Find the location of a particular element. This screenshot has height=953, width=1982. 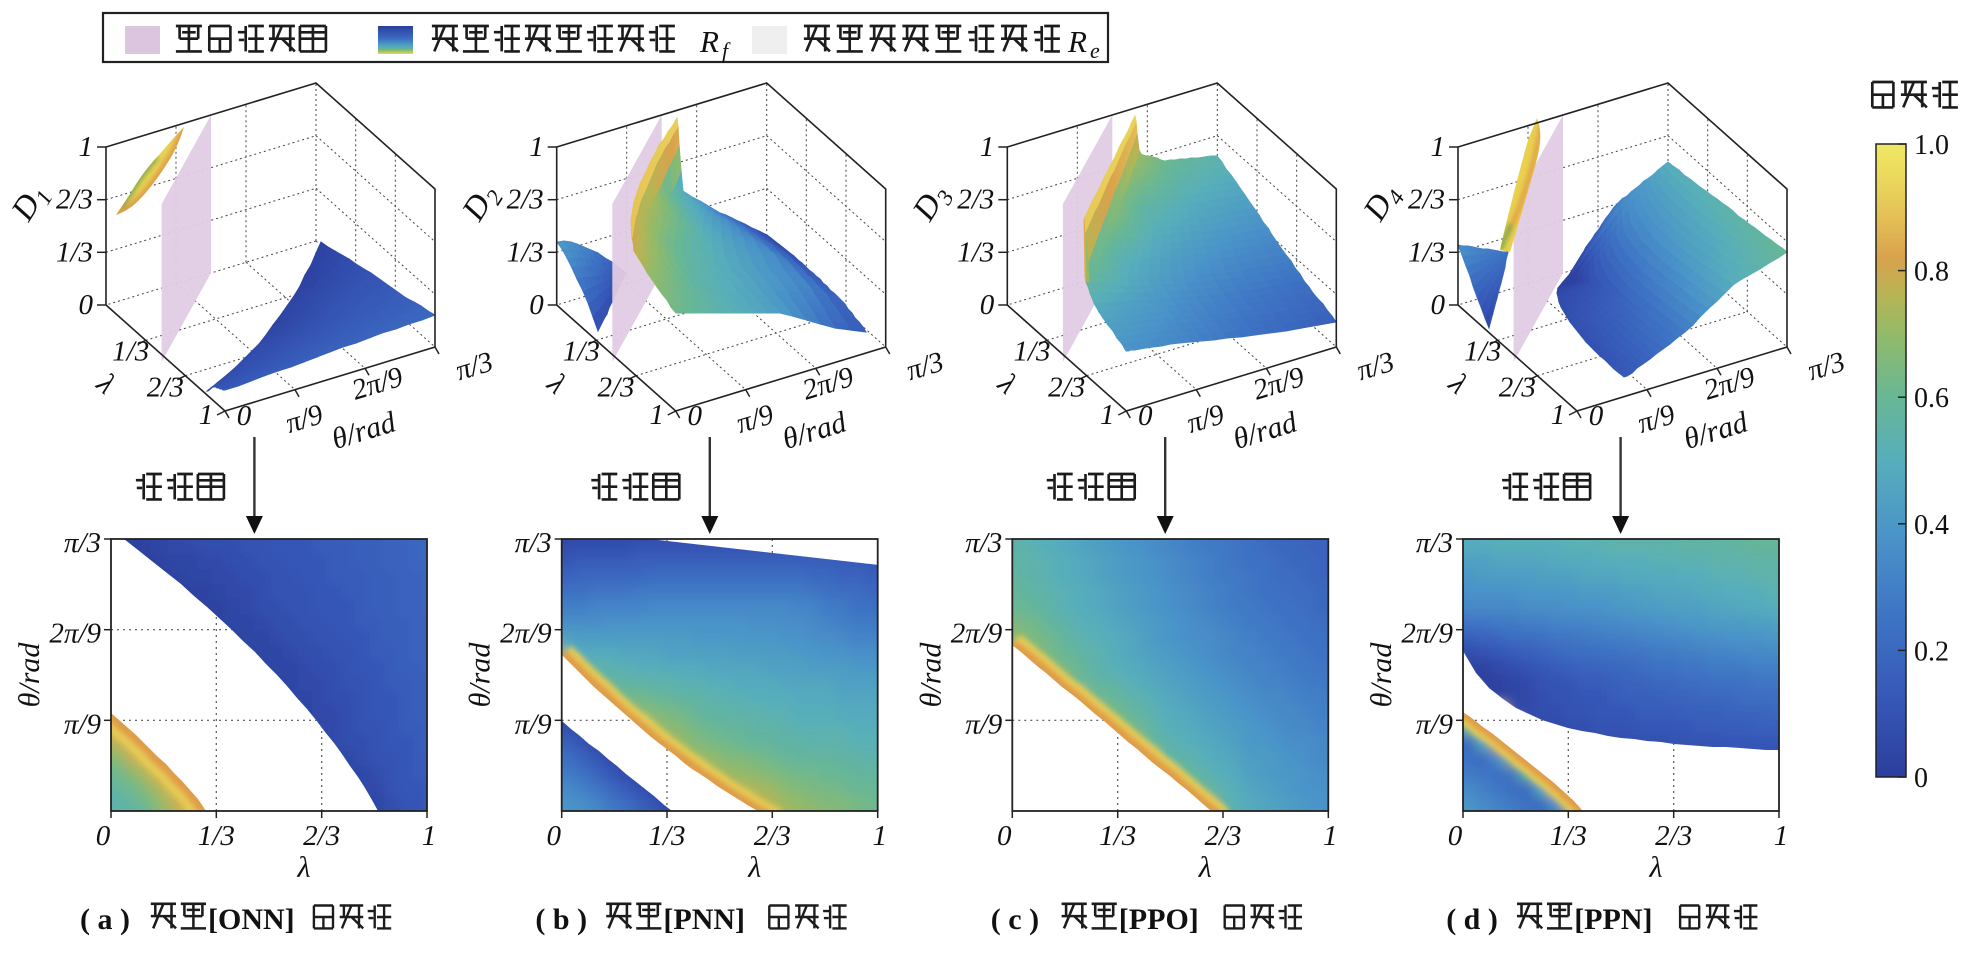

svg-text: [PPN] is located at coordinates (1613, 919).